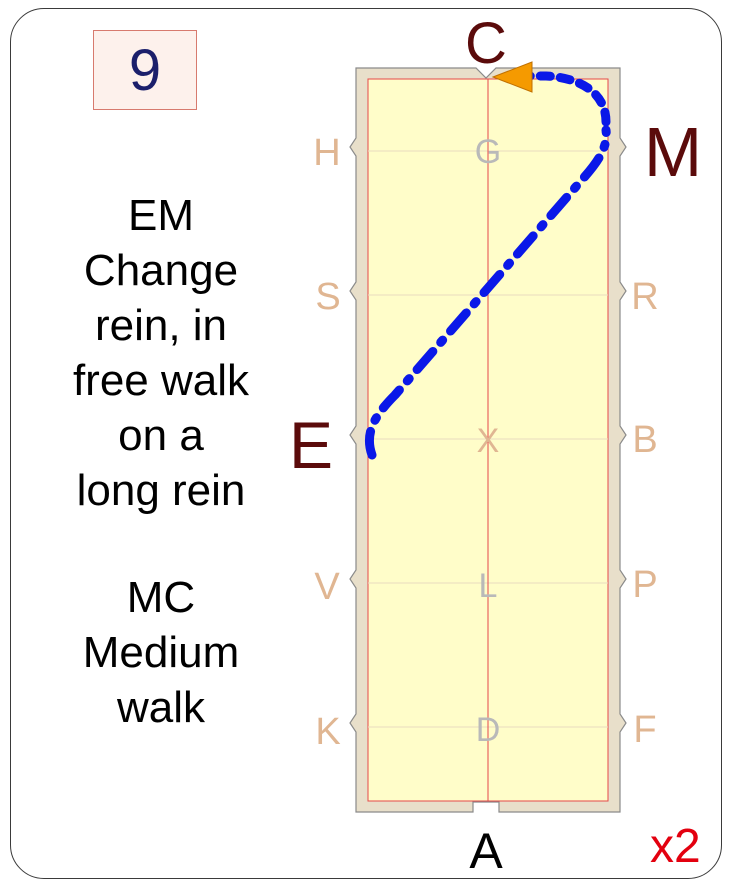 Image resolution: width=732 pixels, height=889 pixels. Describe the element at coordinates (161, 597) in the screenshot. I see `instruction-line: MC` at that location.